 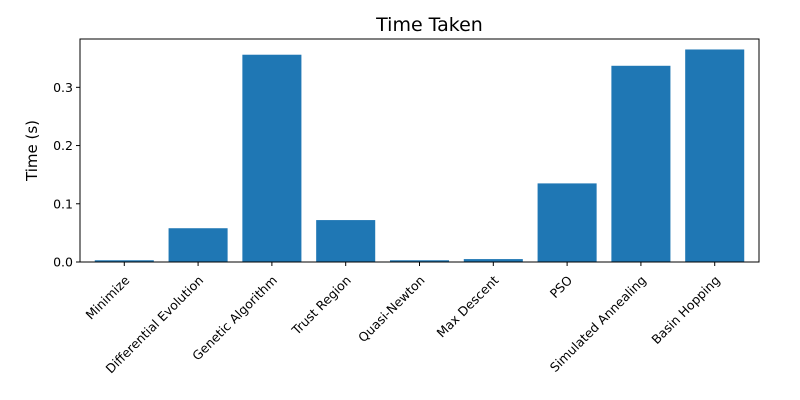 What do you see at coordinates (32, 151) in the screenshot?
I see `y-axis-label: Time (s)` at bounding box center [32, 151].